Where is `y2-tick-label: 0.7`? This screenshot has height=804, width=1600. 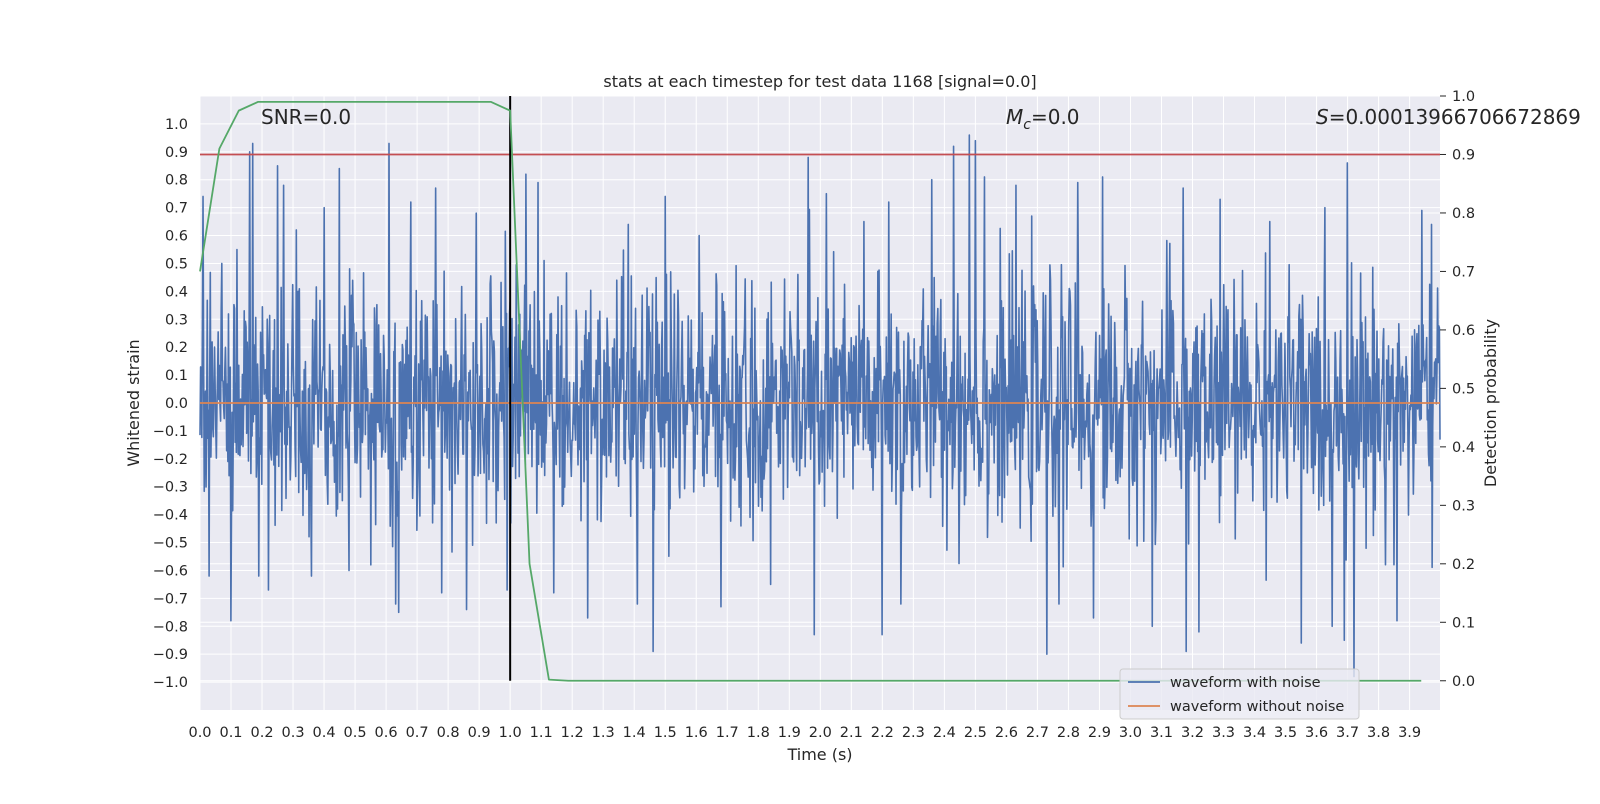
y2-tick-label: 0.7 is located at coordinates (1463, 272).